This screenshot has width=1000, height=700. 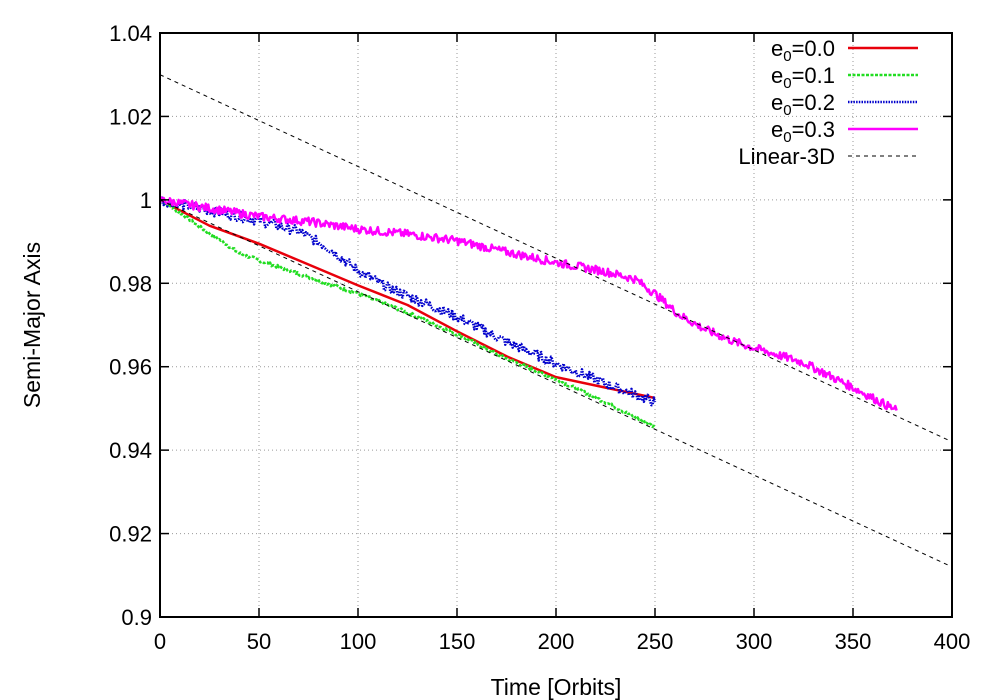 What do you see at coordinates (130, 534) in the screenshot?
I see `y-tick-label: 0.92` at bounding box center [130, 534].